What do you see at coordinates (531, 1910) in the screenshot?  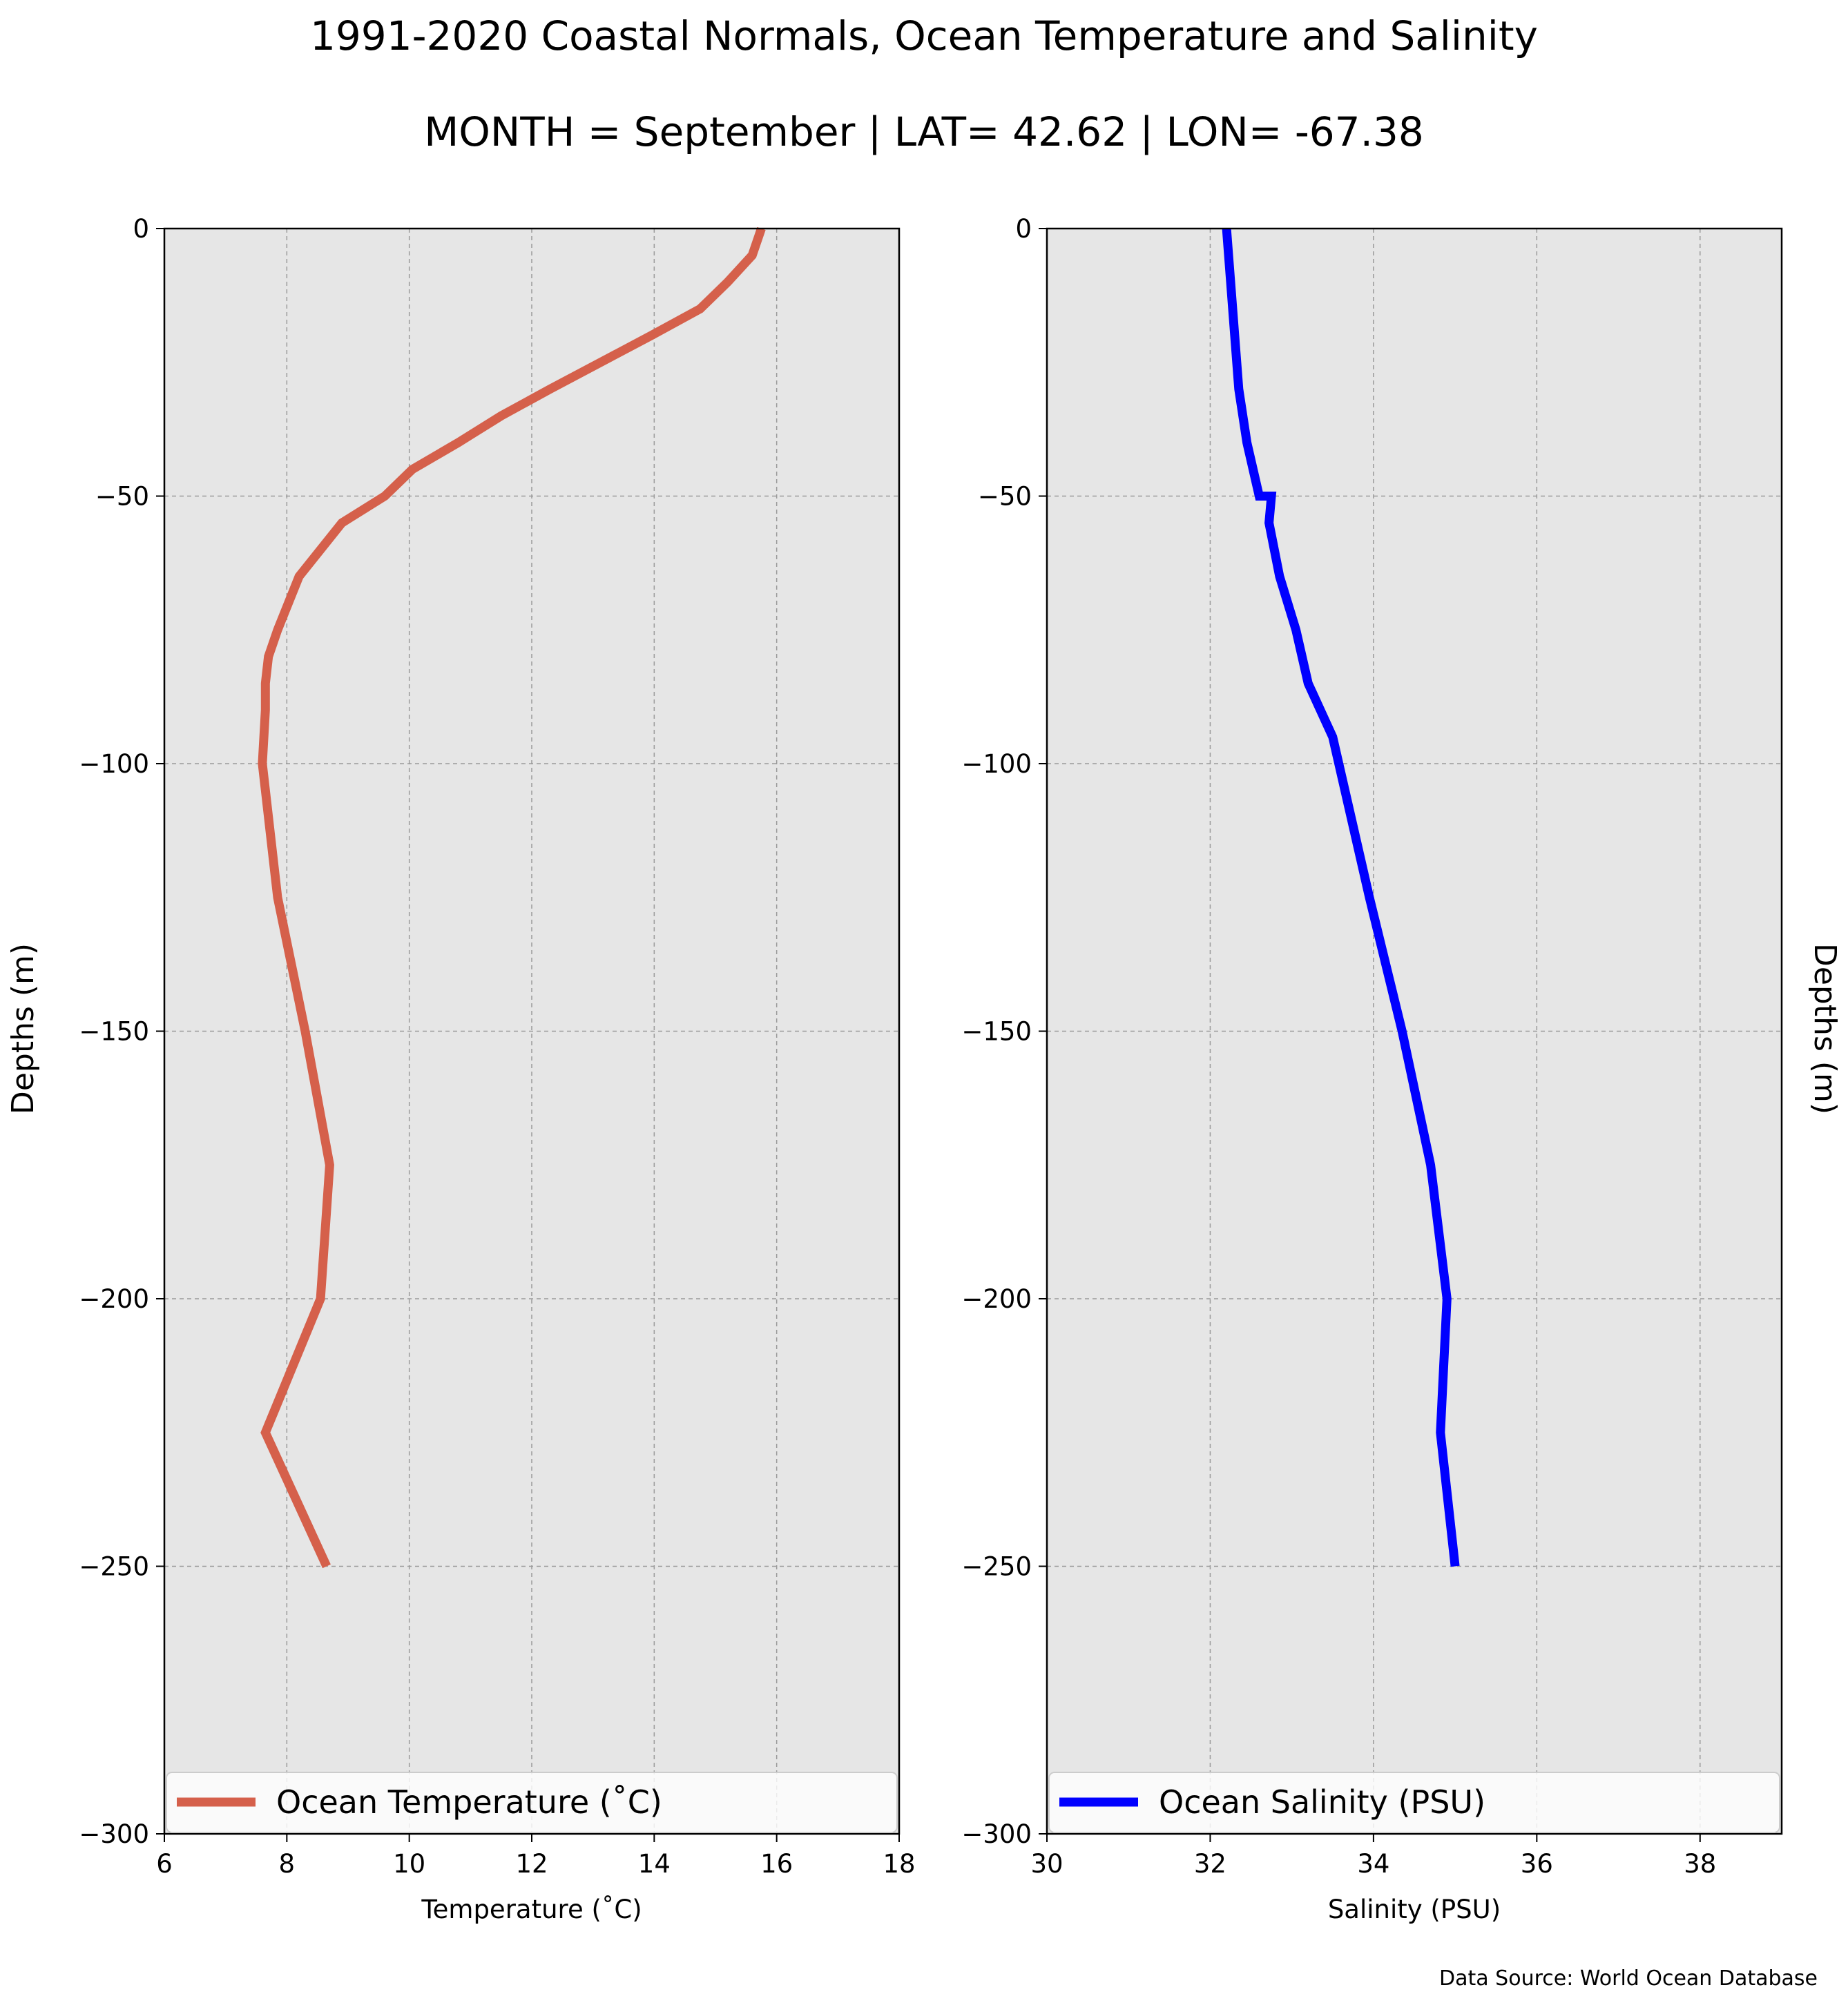 I see `x-axis-label: Temperature (˚C)` at bounding box center [531, 1910].